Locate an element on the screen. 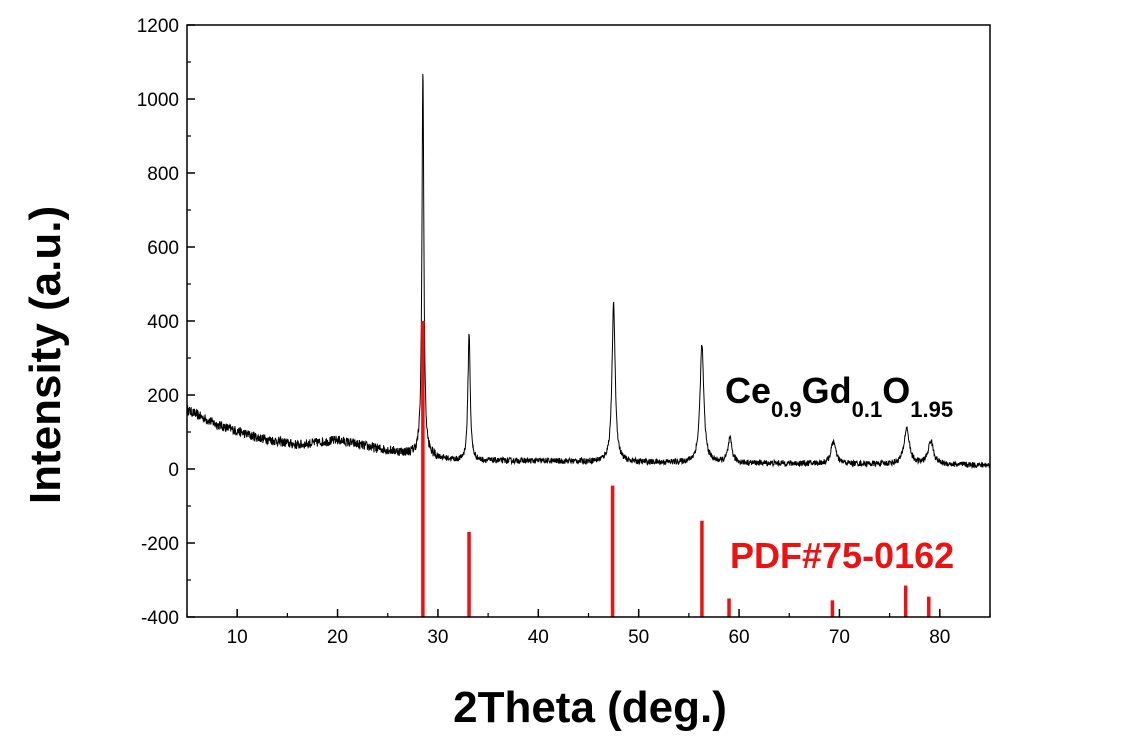 This screenshot has width=1137, height=750. y-tick-label: 1000 is located at coordinates (158, 100).